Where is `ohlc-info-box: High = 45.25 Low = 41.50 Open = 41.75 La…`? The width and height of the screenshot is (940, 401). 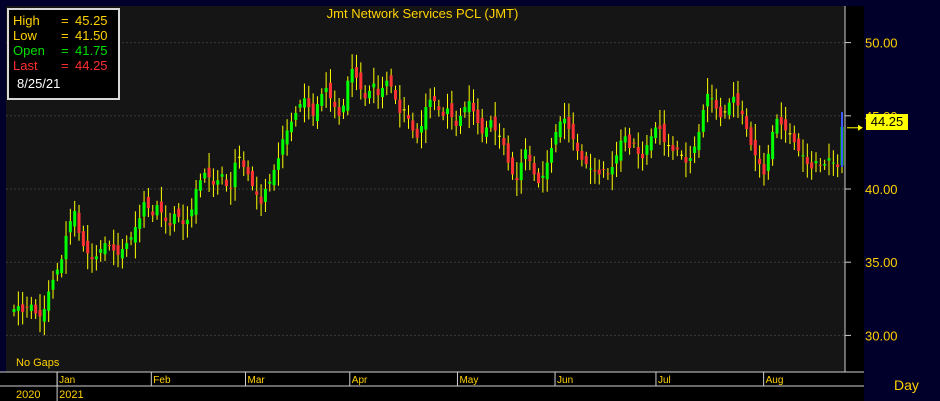
ohlc-info-box: High = 45.25 Low = 41.50 Open = 41.75 La… is located at coordinates (63, 54).